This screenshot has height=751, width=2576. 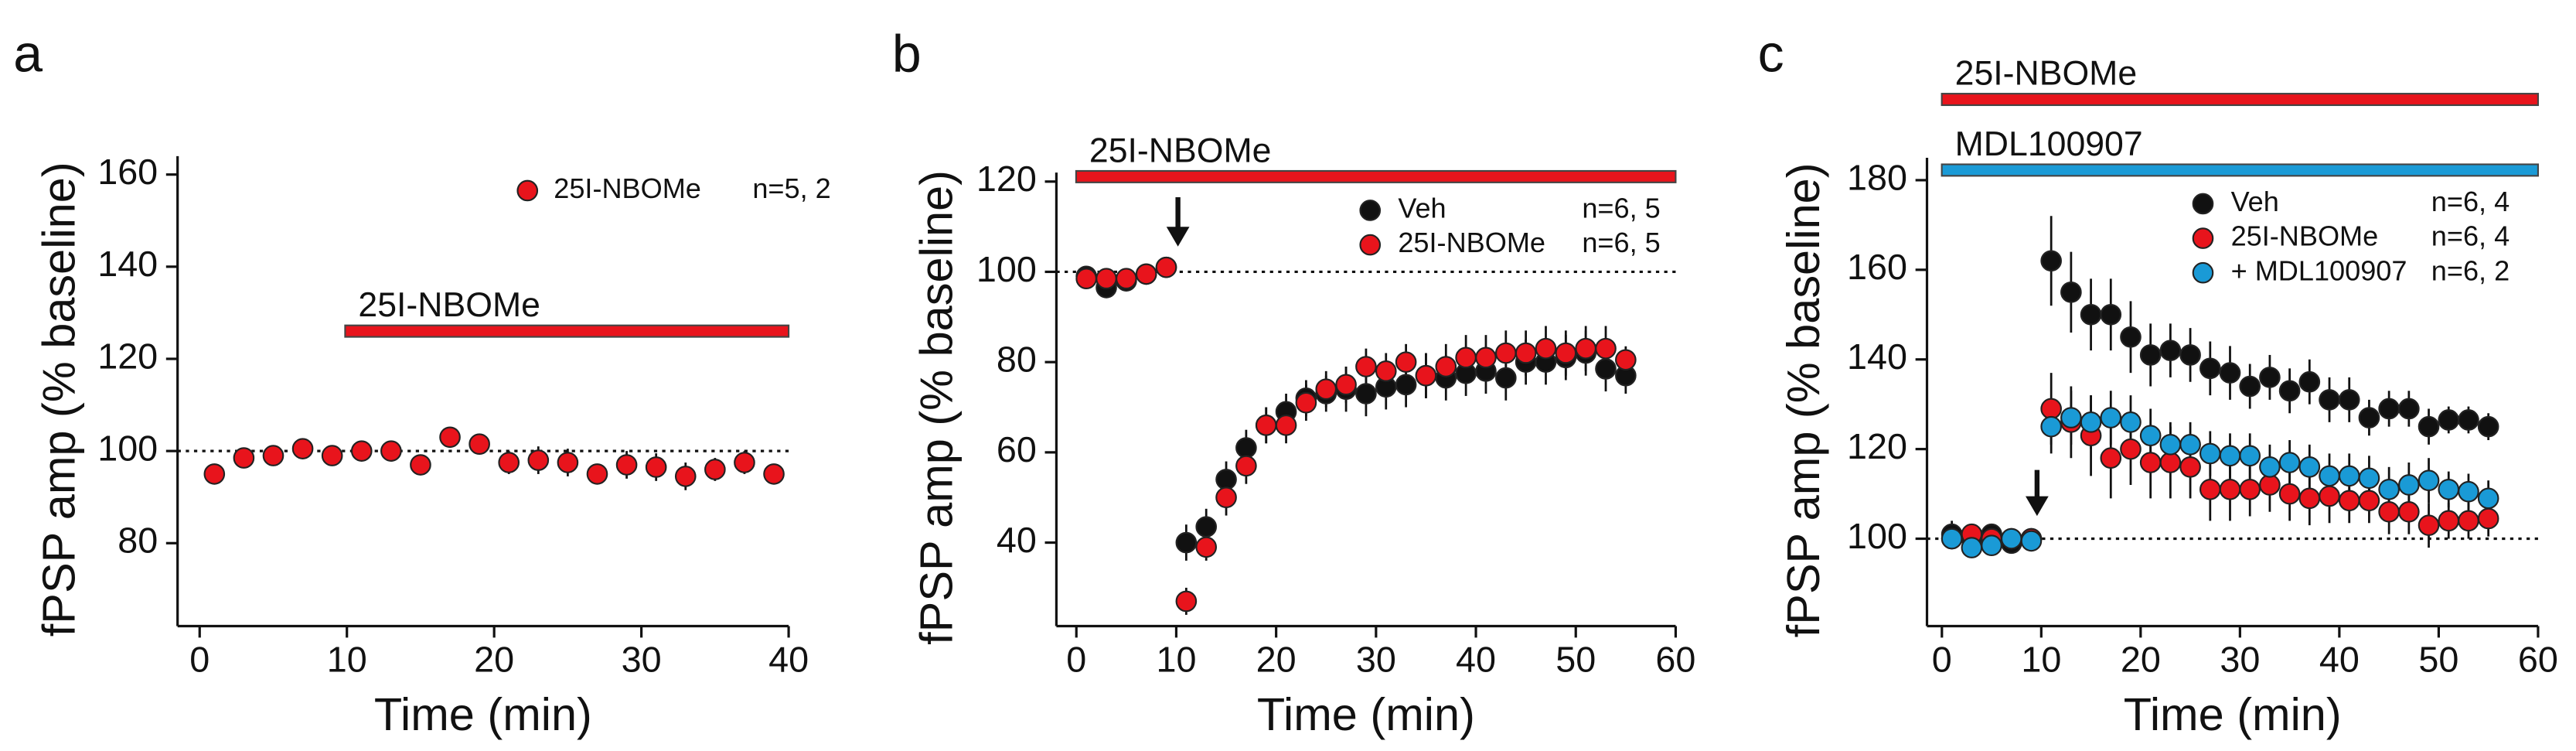 I want to click on x-tick-label: 10, so click(x=347, y=660).